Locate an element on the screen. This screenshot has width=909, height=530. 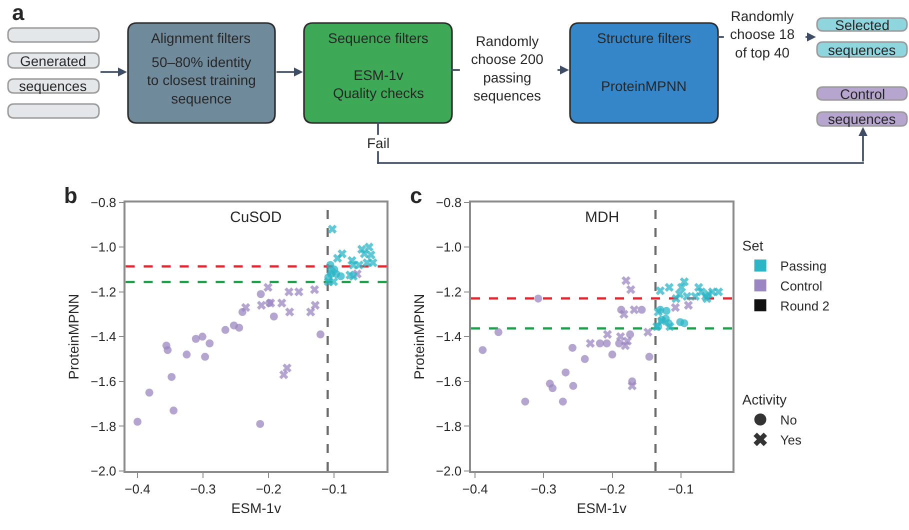
legend-label: Control is located at coordinates (801, 286).